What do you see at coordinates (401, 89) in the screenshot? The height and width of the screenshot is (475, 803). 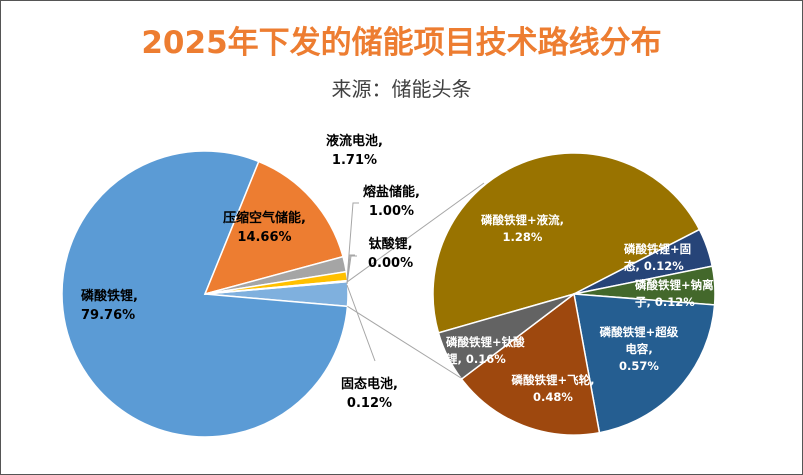 I see `chart-subtitle: 来源：储能头条` at bounding box center [401, 89].